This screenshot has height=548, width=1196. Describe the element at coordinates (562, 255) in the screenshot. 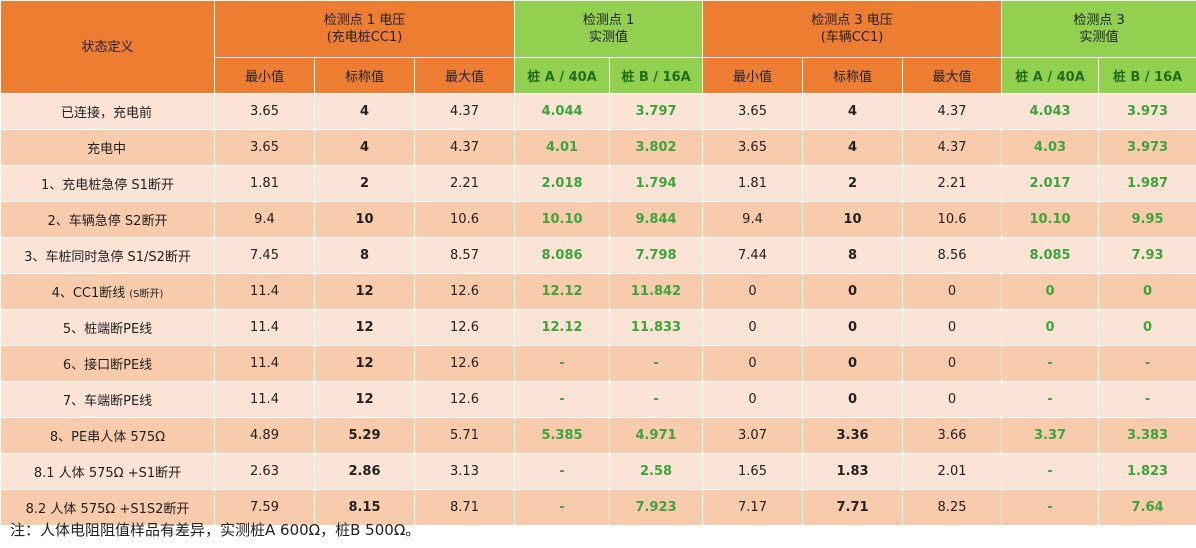

I see `measured-value-cell: 8.086` at that location.